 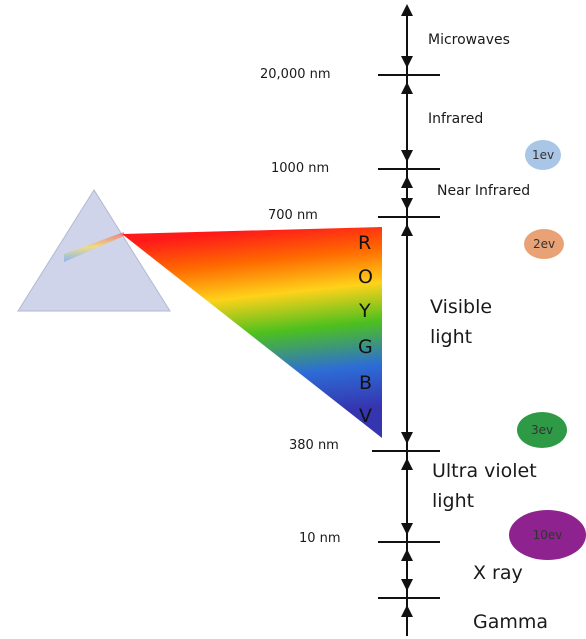 I want to click on arrowheads, so click(x=407, y=310).